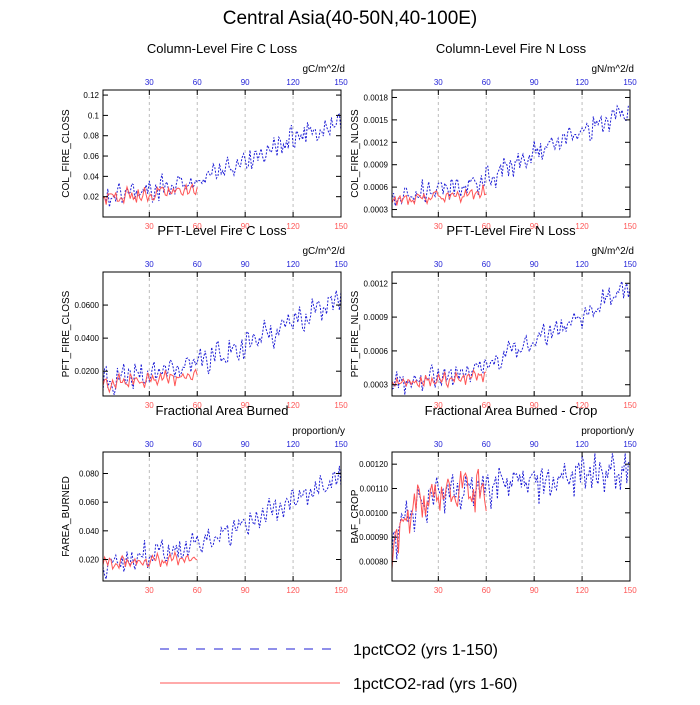  I want to click on y-tick-label: 0.12, so click(91, 95).